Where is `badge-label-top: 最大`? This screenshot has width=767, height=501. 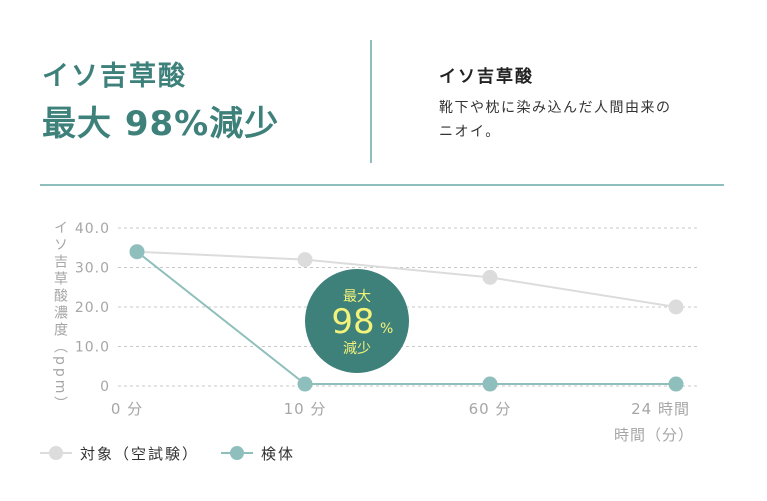 badge-label-top: 最大 is located at coordinates (357, 297).